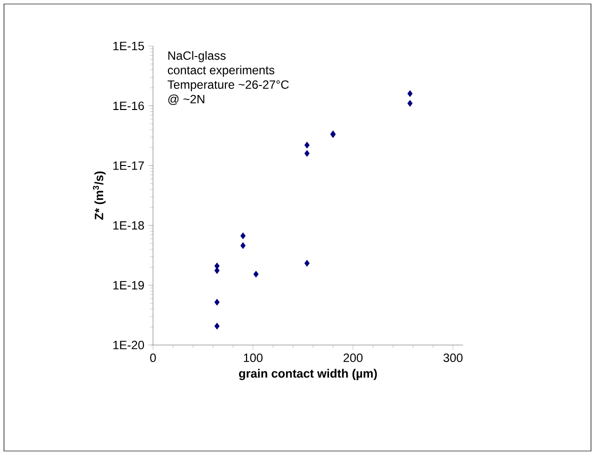 This screenshot has height=455, width=595. Describe the element at coordinates (128, 285) in the screenshot. I see `y-tick-label: 1E-19` at that location.